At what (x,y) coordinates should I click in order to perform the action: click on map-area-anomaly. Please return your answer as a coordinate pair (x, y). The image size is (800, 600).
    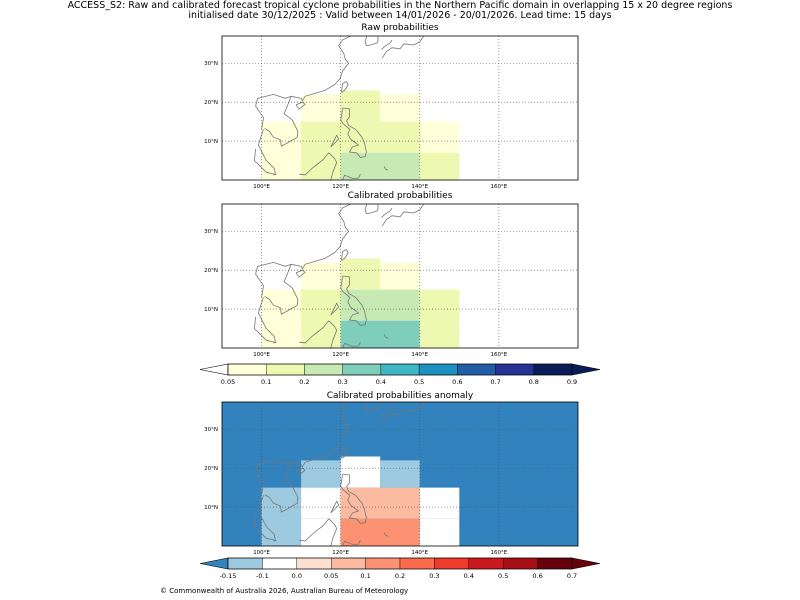
    Looking at the image, I should click on (400, 474).